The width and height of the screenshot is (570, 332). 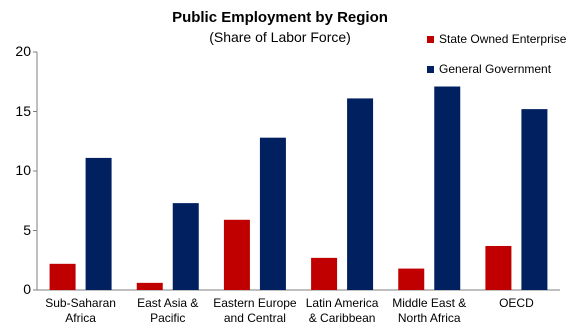 What do you see at coordinates (280, 37) in the screenshot?
I see `chart-subtitle: (Share of Labor Force)` at bounding box center [280, 37].